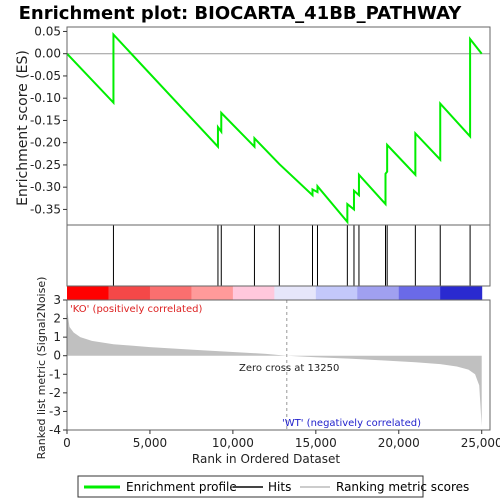 Image resolution: width=500 pixels, height=500 pixels. I want to click on ko-label: 'KO' (positively correlated), so click(136, 309).